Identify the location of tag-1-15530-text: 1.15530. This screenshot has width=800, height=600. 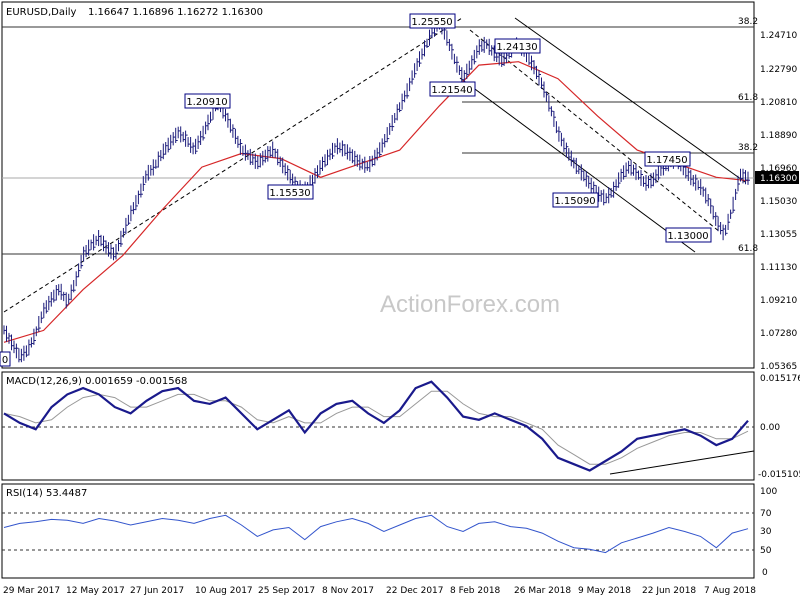
(289, 193).